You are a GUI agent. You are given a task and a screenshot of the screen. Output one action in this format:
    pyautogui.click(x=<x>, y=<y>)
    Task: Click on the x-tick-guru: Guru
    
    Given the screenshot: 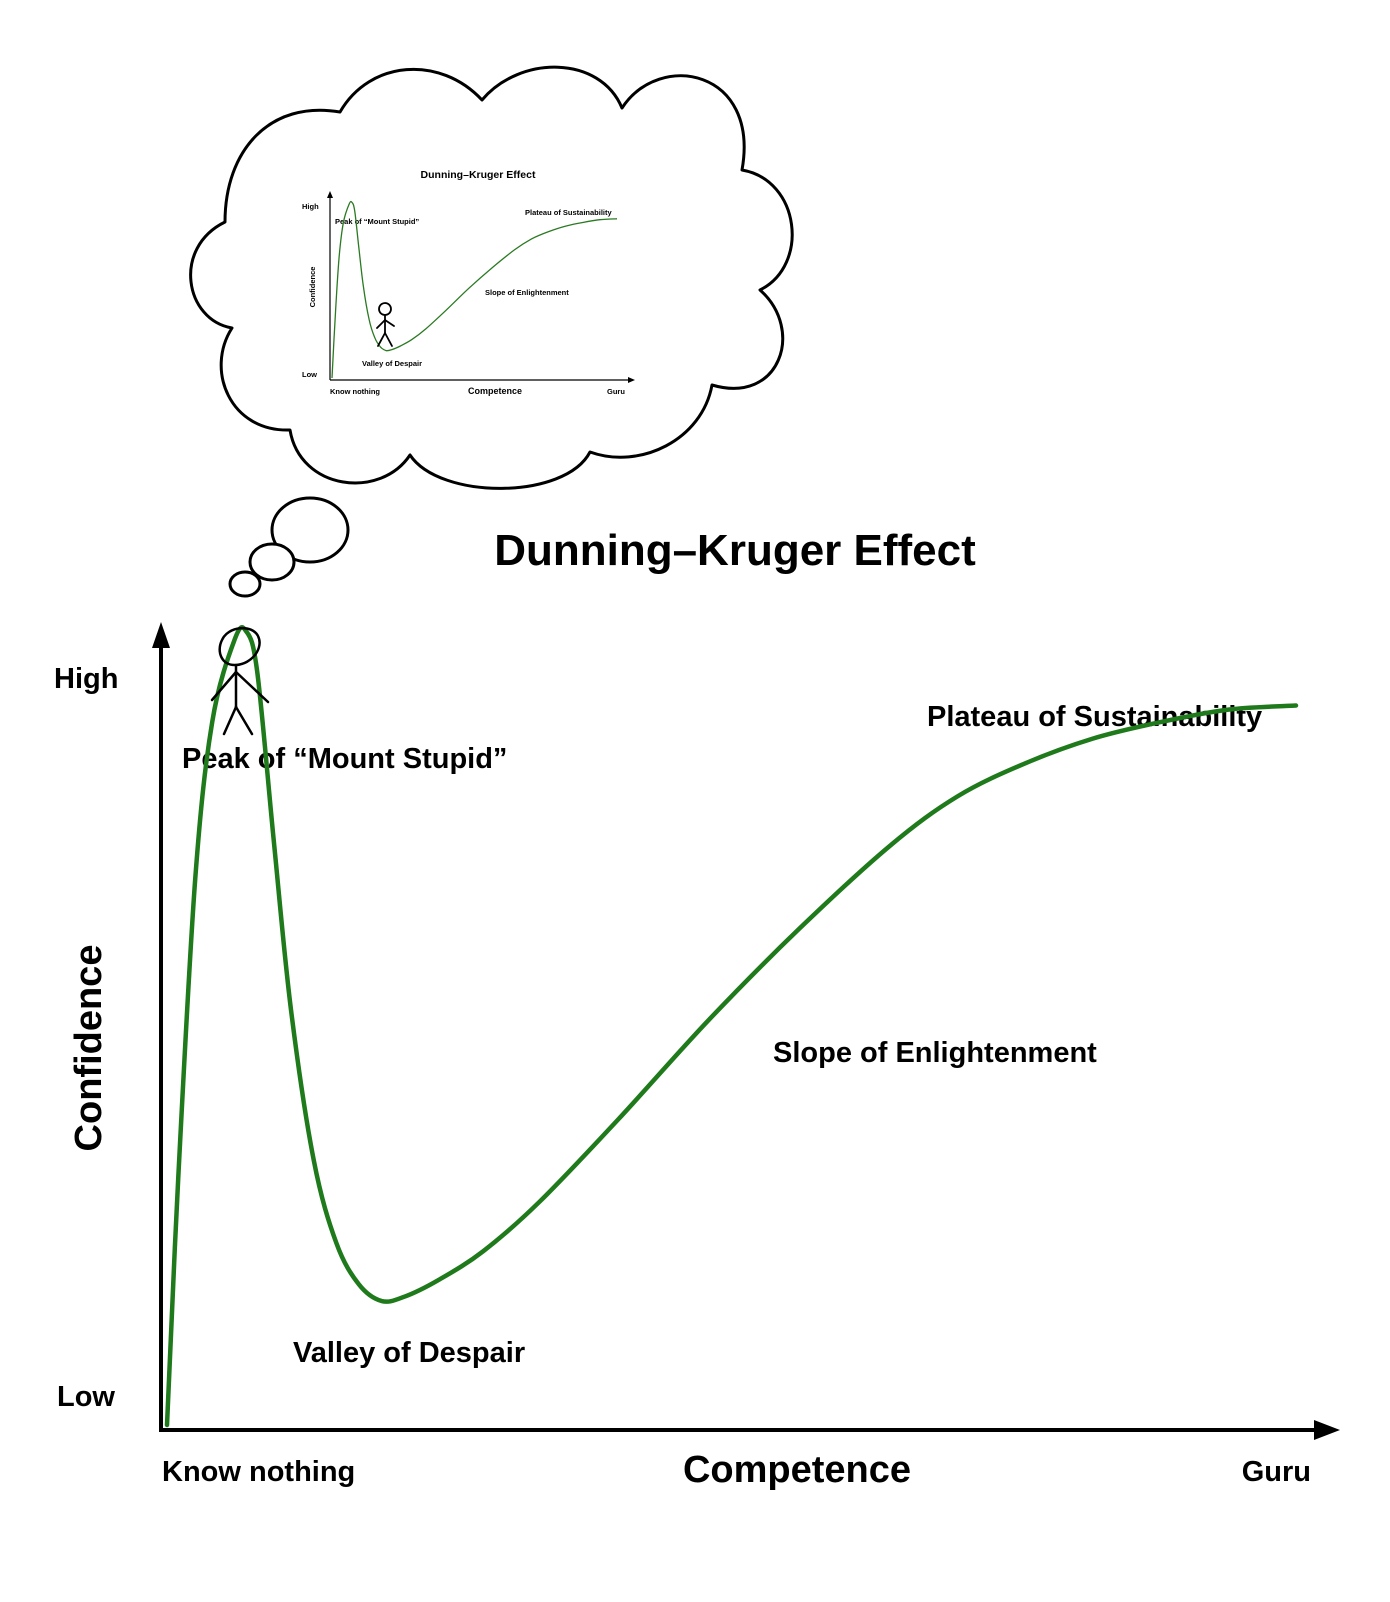 What is the action you would take?
    pyautogui.click(x=1276, y=1472)
    